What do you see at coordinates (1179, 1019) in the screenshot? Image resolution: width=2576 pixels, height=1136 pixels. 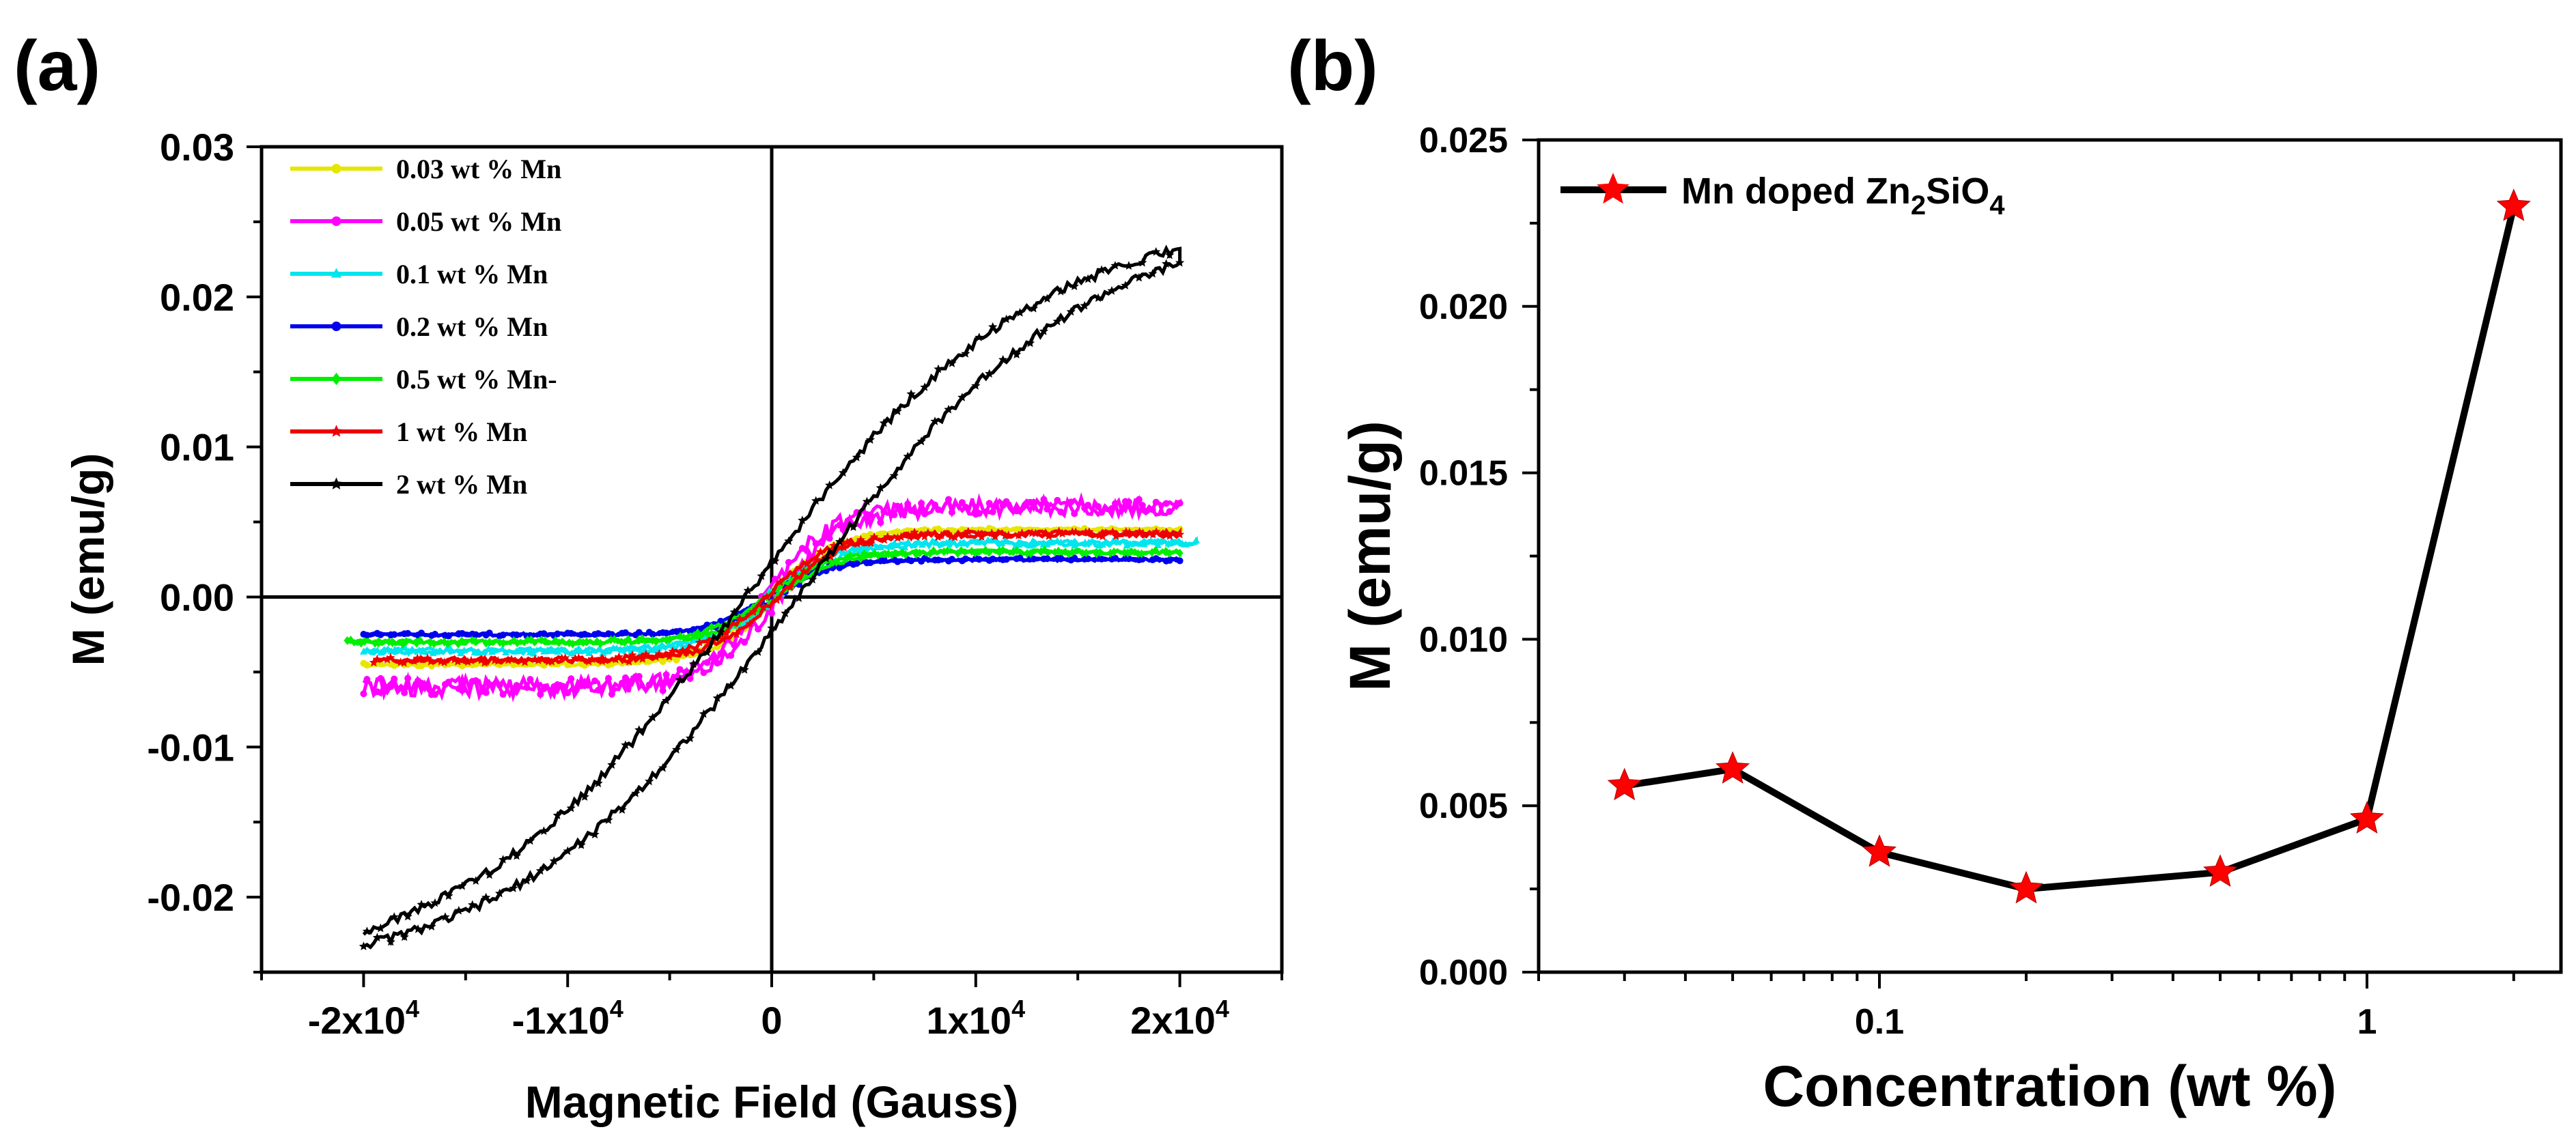 I see `x-tick-label: 2x10⁴` at bounding box center [1179, 1019].